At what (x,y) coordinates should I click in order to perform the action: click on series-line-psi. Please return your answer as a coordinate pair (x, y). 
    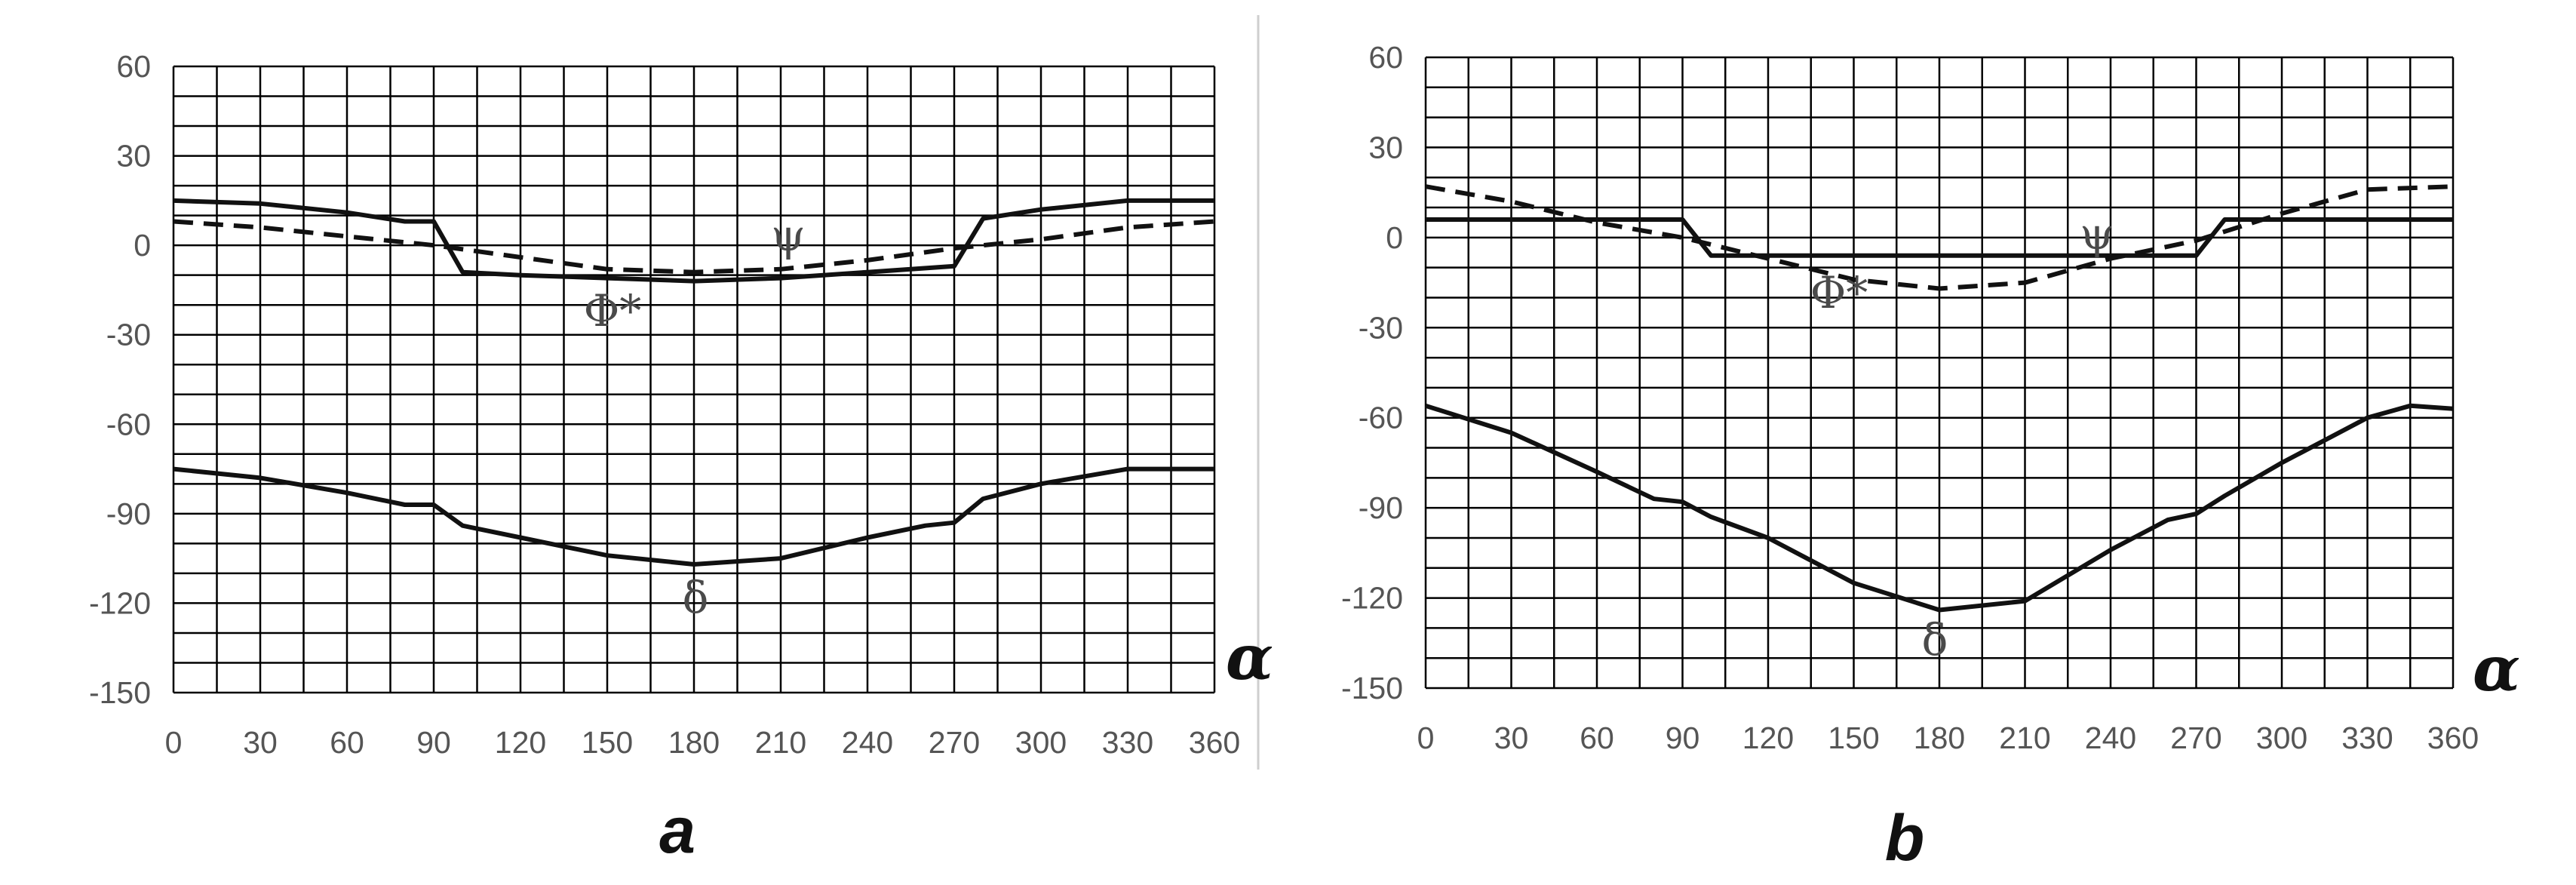
    Looking at the image, I should click on (693, 241).